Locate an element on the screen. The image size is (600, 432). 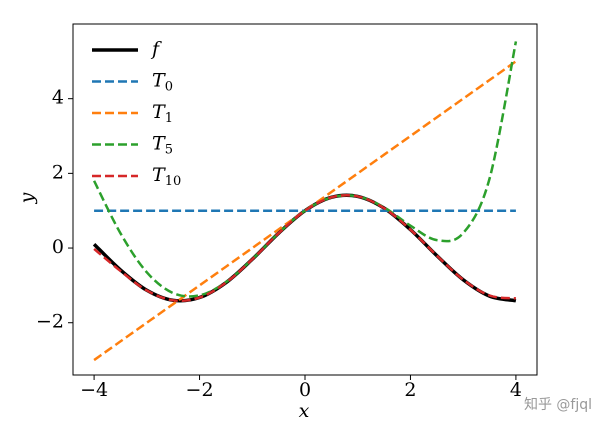
legend-label: T0 is located at coordinates (162, 82).